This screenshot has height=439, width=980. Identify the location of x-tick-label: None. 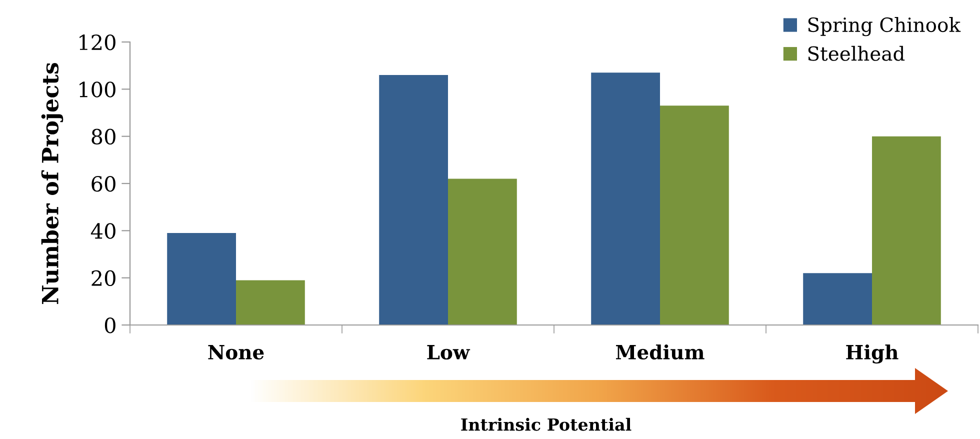
(236, 352).